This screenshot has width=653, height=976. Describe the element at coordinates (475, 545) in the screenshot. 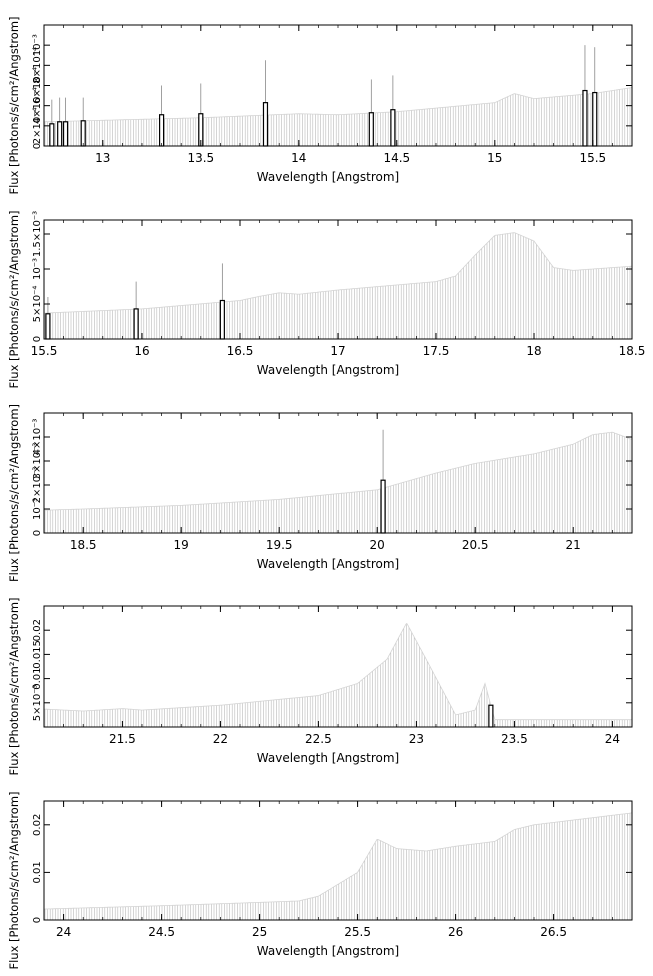

I see `x-tick-label: 20.5` at that location.